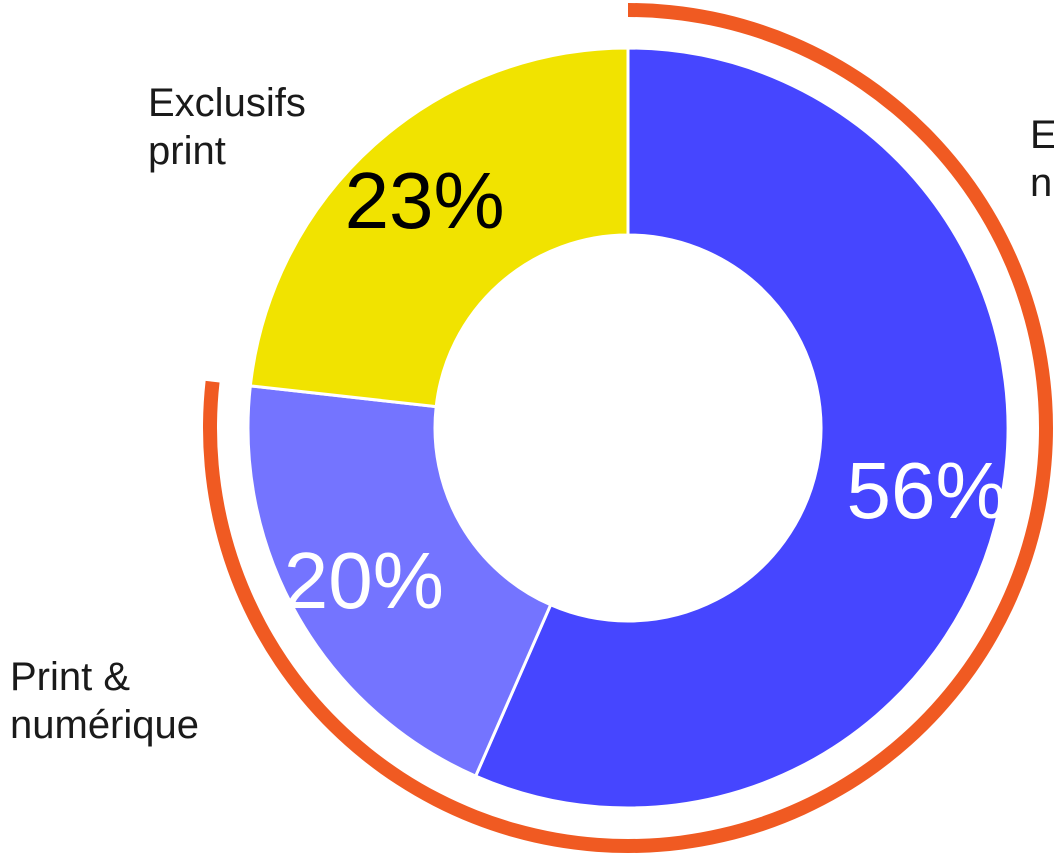 The image size is (1054, 854). What do you see at coordinates (926, 490) in the screenshot?
I see `slice-percent-label: 56%` at bounding box center [926, 490].